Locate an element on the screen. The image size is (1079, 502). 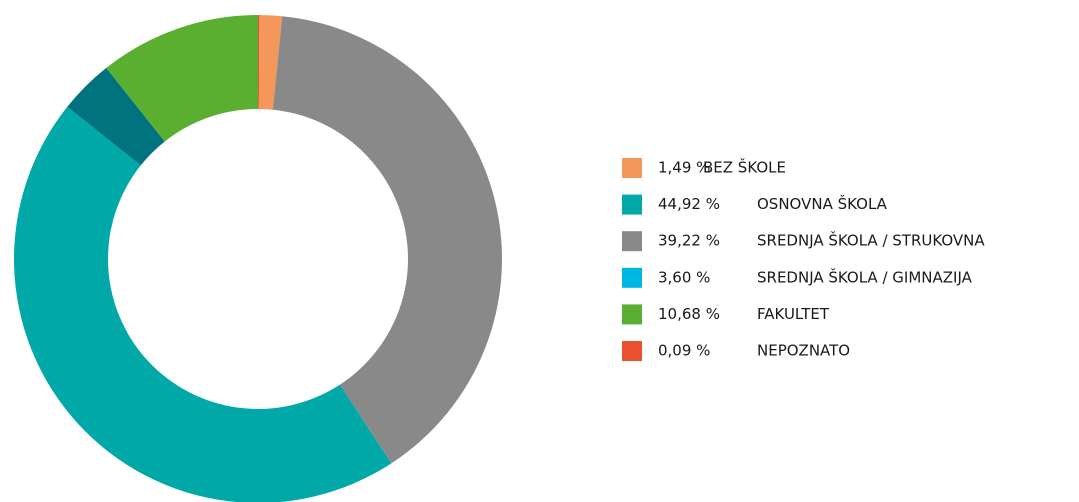
legend-value: 3,60 % is located at coordinates (684, 277).